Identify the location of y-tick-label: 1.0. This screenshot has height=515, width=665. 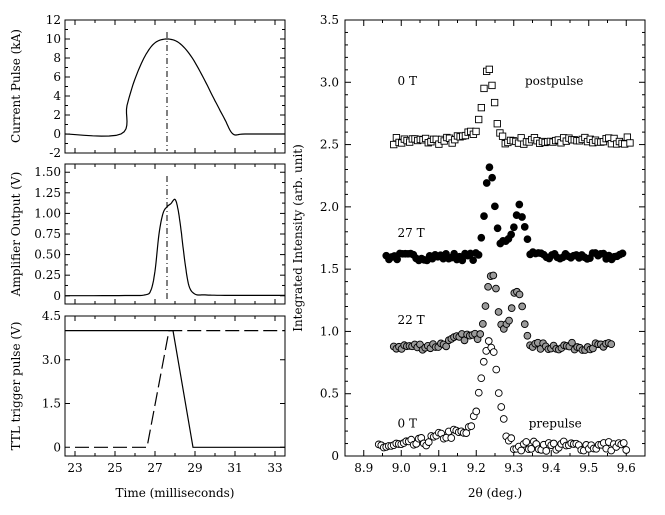
(329, 331).